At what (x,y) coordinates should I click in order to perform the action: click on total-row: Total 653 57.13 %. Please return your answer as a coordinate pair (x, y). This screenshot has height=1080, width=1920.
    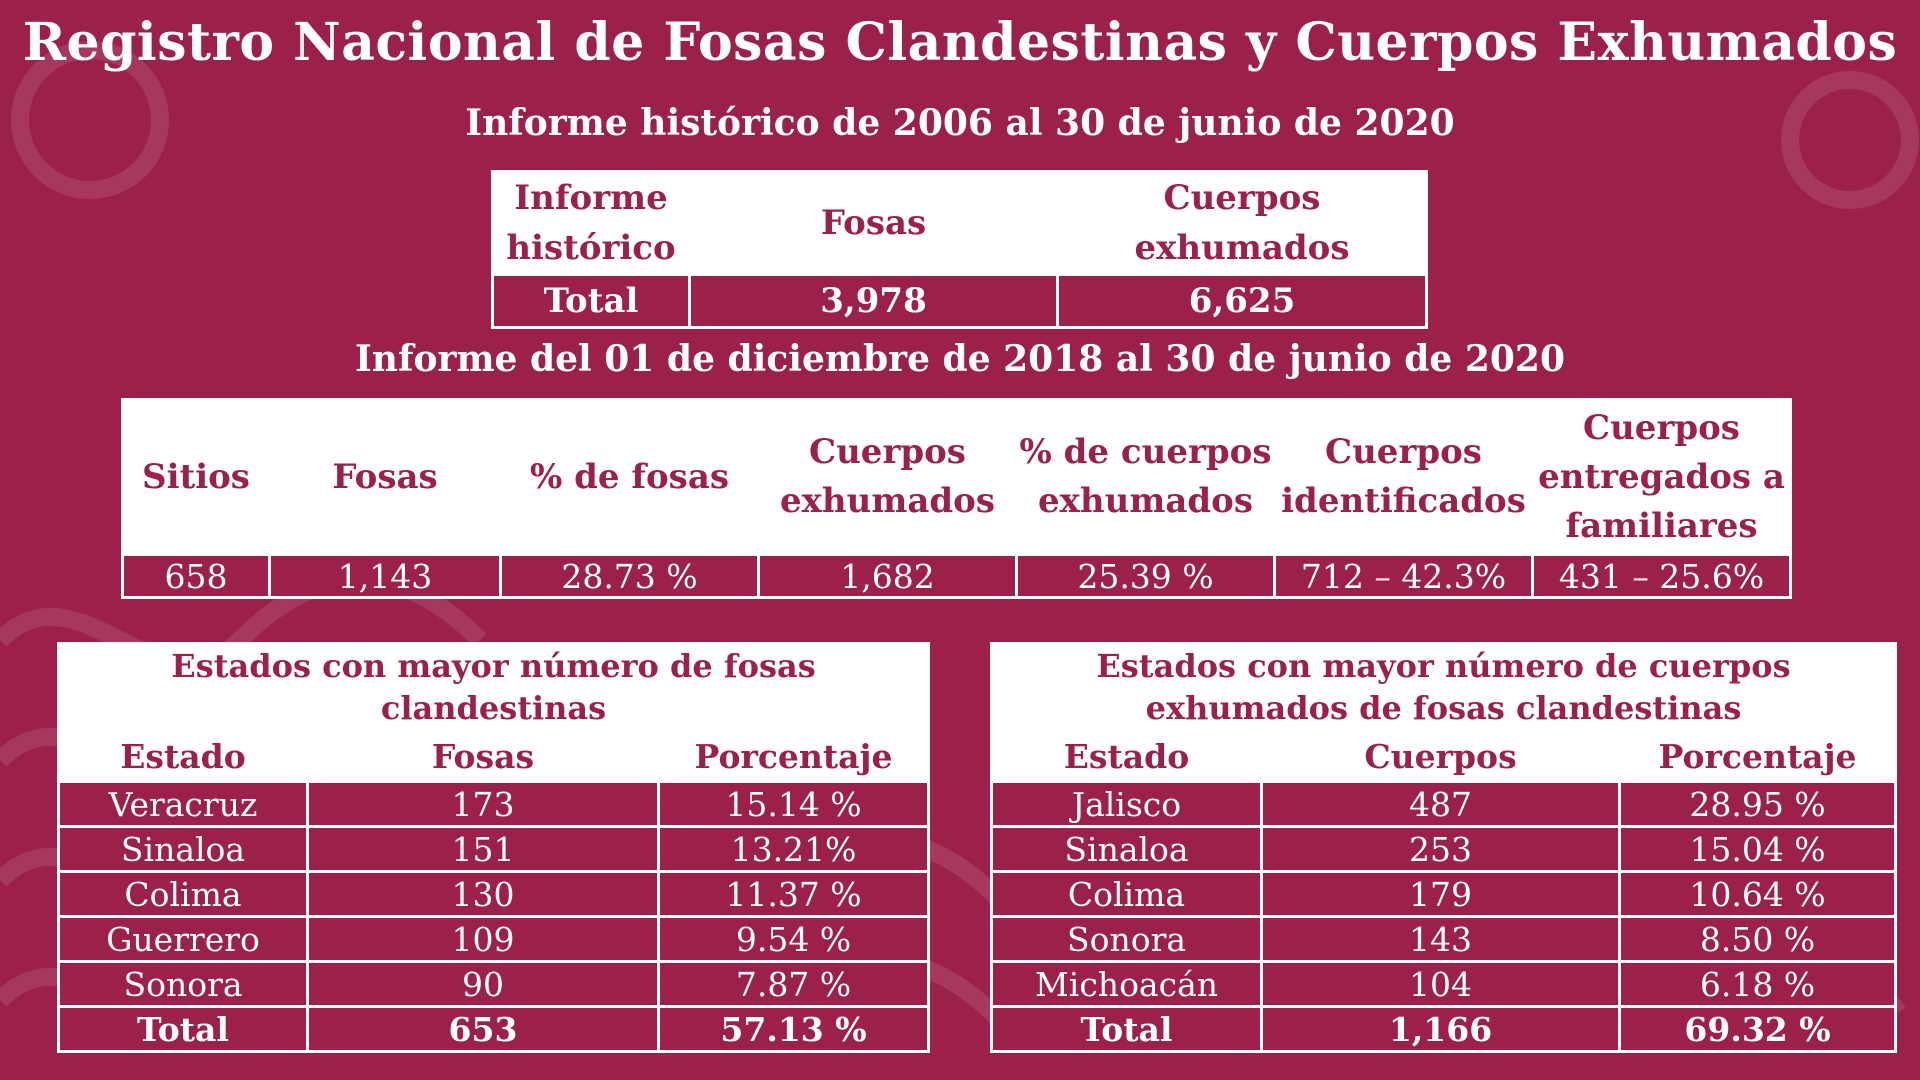
    Looking at the image, I should click on (494, 1029).